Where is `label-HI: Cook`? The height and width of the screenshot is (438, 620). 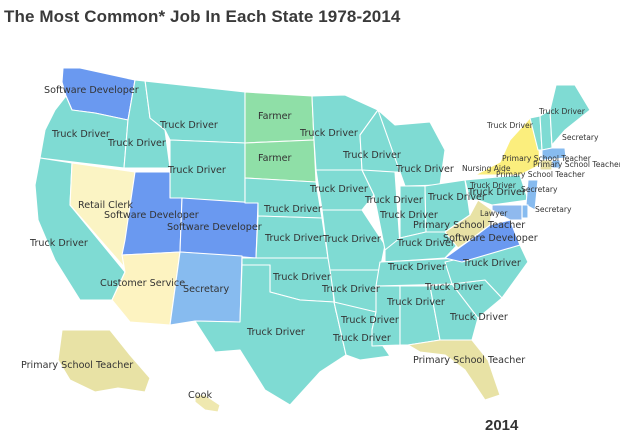
label-HI: Cook is located at coordinates (200, 395).